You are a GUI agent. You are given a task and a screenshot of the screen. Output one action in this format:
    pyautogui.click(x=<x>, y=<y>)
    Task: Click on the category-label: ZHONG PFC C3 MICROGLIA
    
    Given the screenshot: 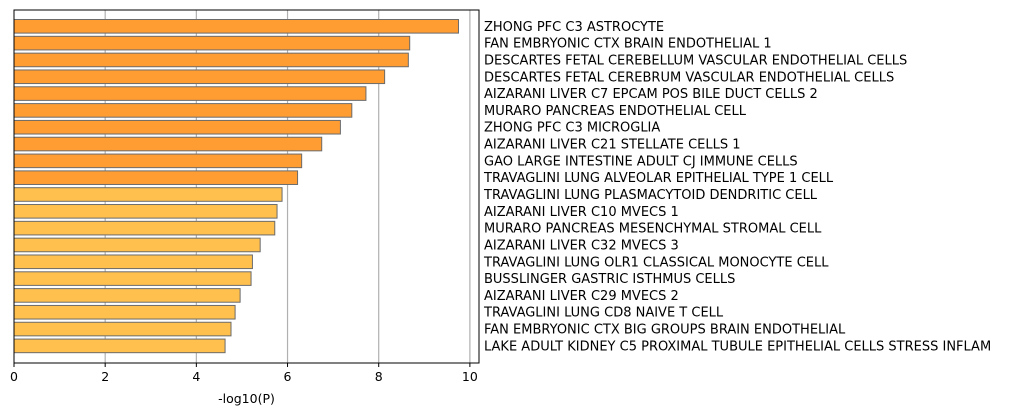 What is the action you would take?
    pyautogui.click(x=572, y=128)
    